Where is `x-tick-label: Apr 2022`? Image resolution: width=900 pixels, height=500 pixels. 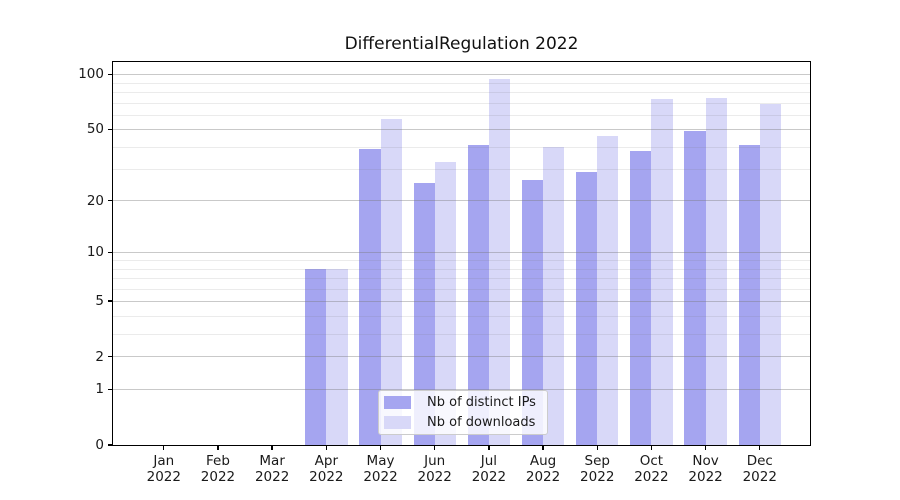 x-tick-label: Apr 2022 is located at coordinates (326, 469).